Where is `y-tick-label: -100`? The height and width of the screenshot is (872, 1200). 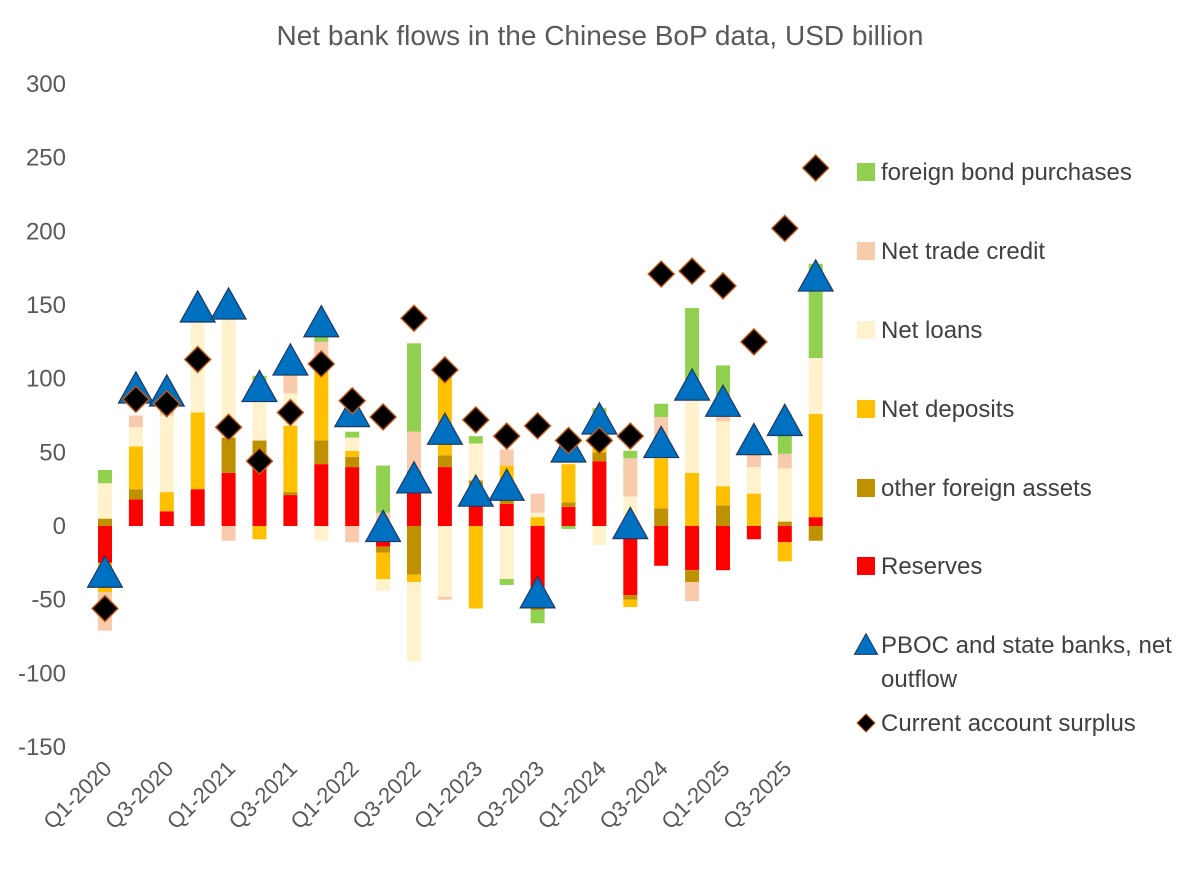
y-tick-label: -100 is located at coordinates (42, 673).